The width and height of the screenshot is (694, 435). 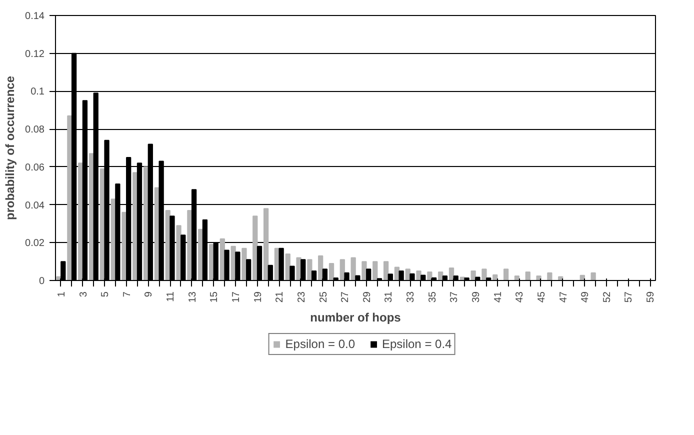 What do you see at coordinates (280, 297) in the screenshot?
I see `x-tick-label: 21` at bounding box center [280, 297].